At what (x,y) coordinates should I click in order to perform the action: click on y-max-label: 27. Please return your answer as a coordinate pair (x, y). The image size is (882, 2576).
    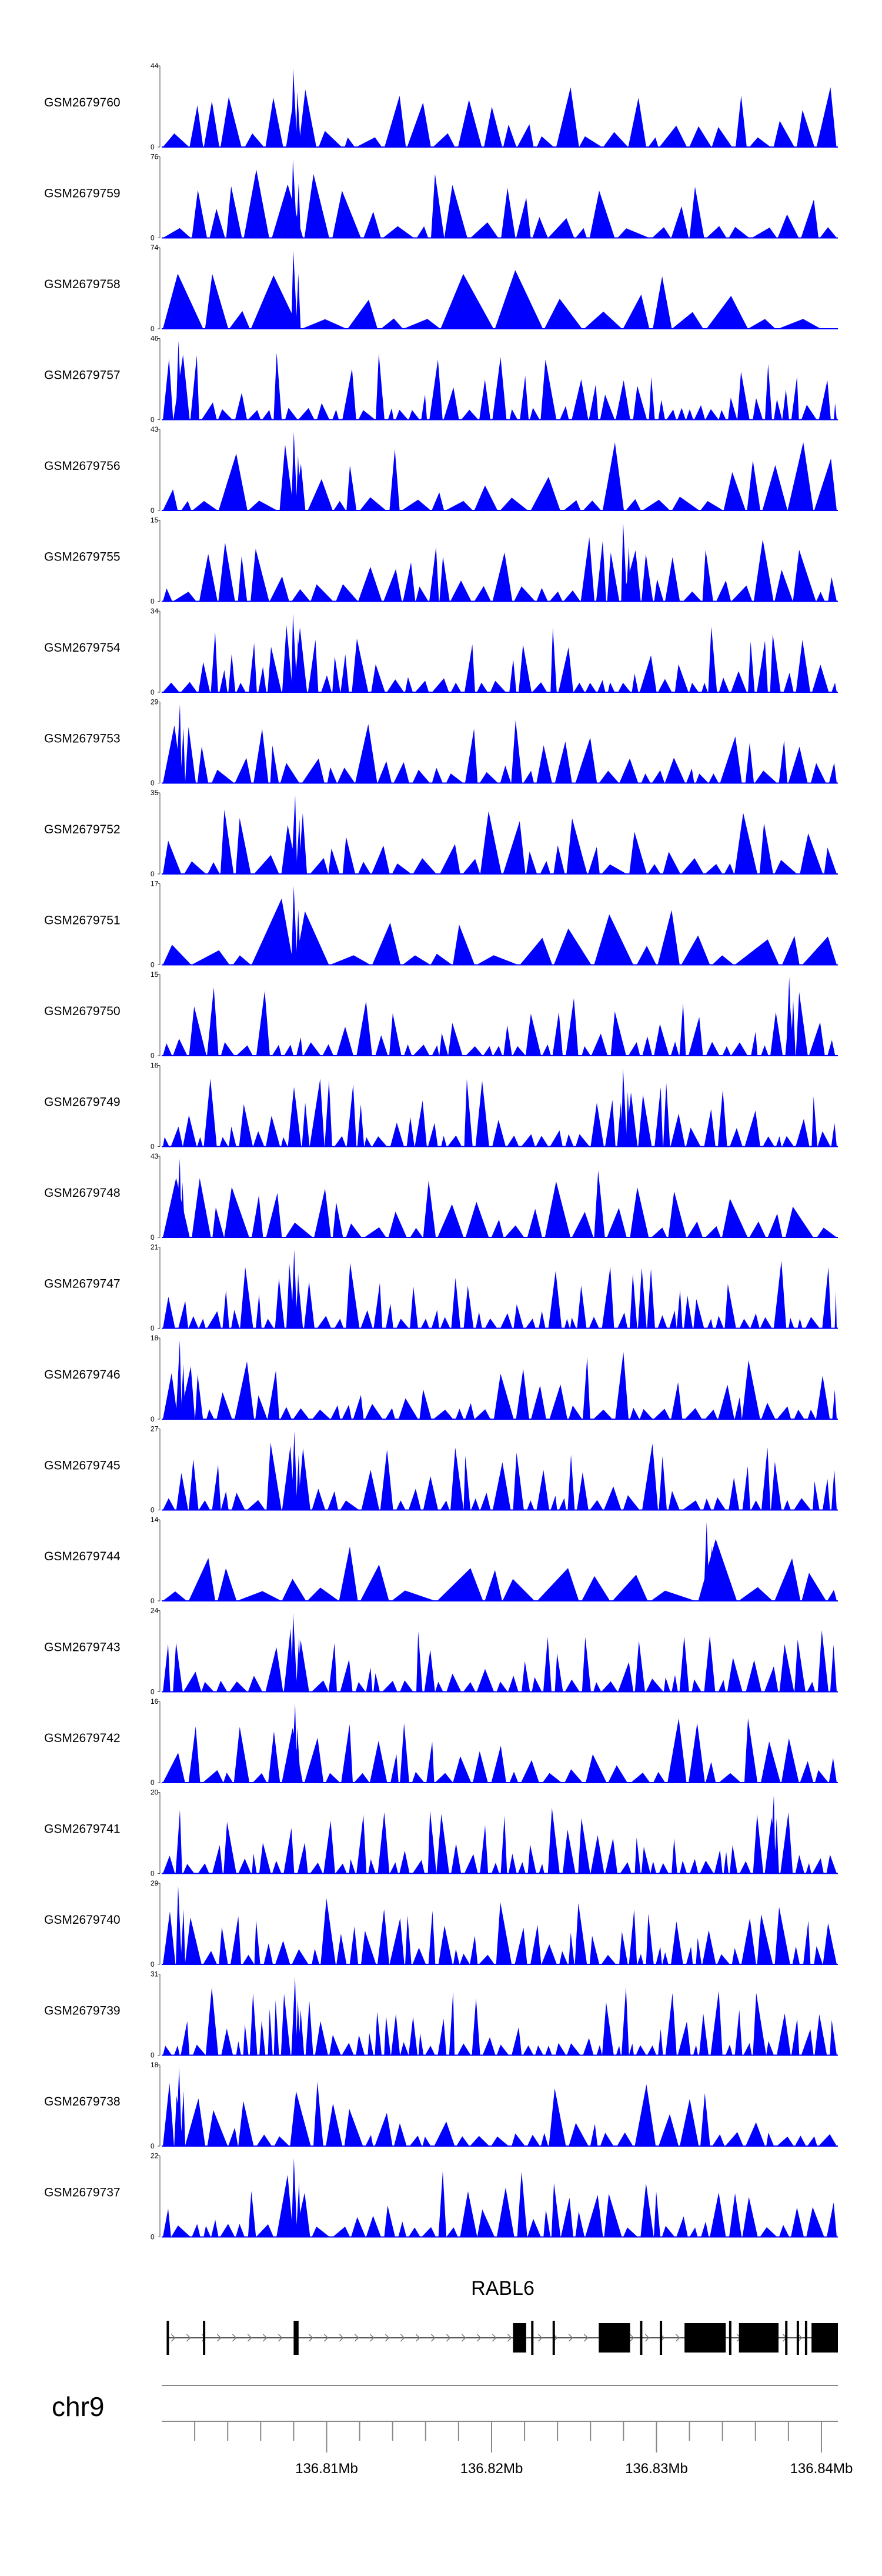
    Looking at the image, I should click on (155, 1429).